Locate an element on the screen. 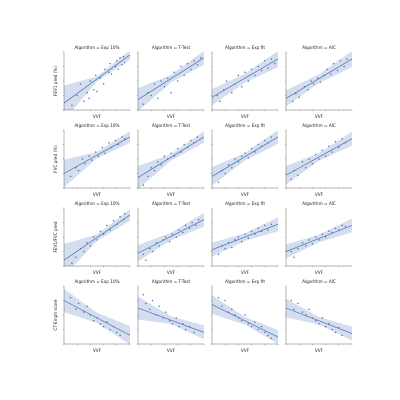 The image size is (400, 400). panel-title: Algorithm = Exp 10% is located at coordinates (96, 281).